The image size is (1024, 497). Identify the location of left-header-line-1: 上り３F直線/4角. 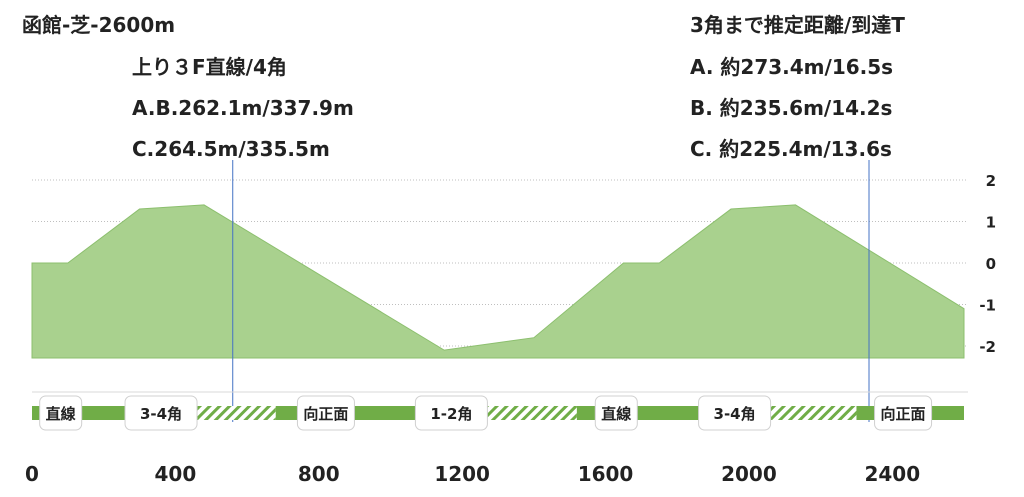
(209, 67).